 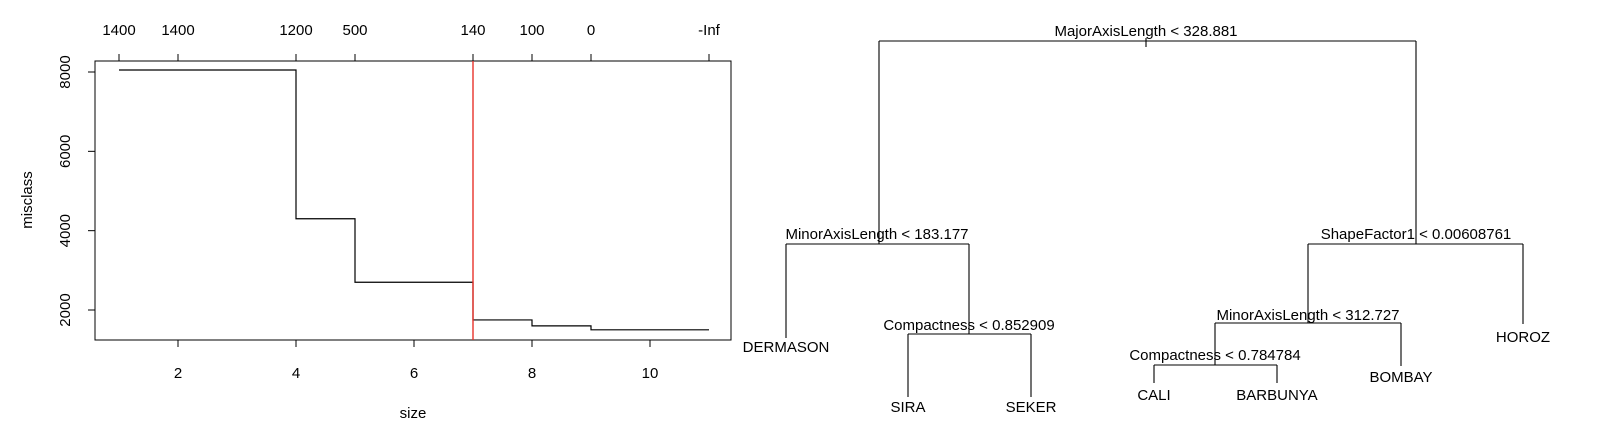 I want to click on top-tick-label: 0, so click(x=591, y=30).